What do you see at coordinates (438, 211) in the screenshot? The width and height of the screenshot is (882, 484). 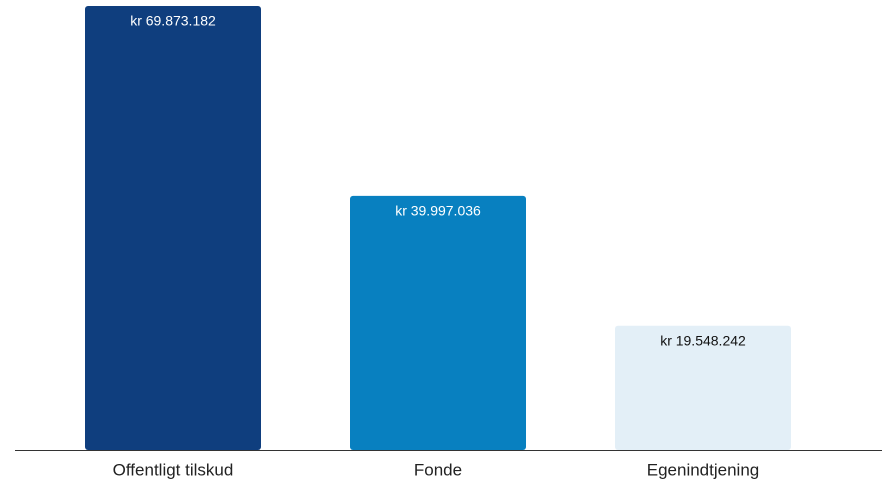 I see `value-label: kr 39.997.036` at bounding box center [438, 211].